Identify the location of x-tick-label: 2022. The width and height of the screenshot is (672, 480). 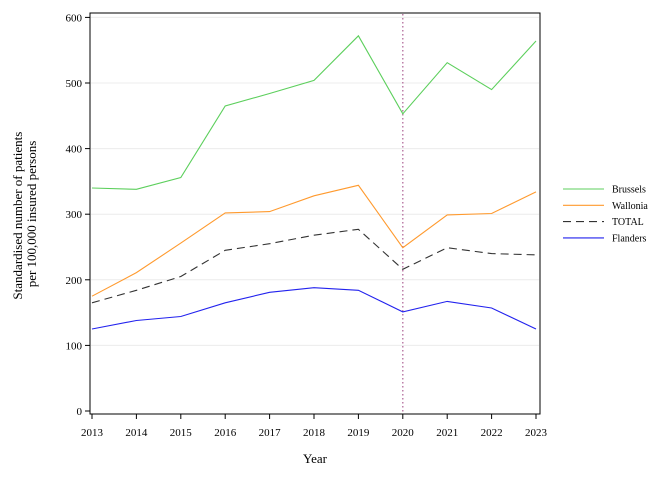
(492, 433).